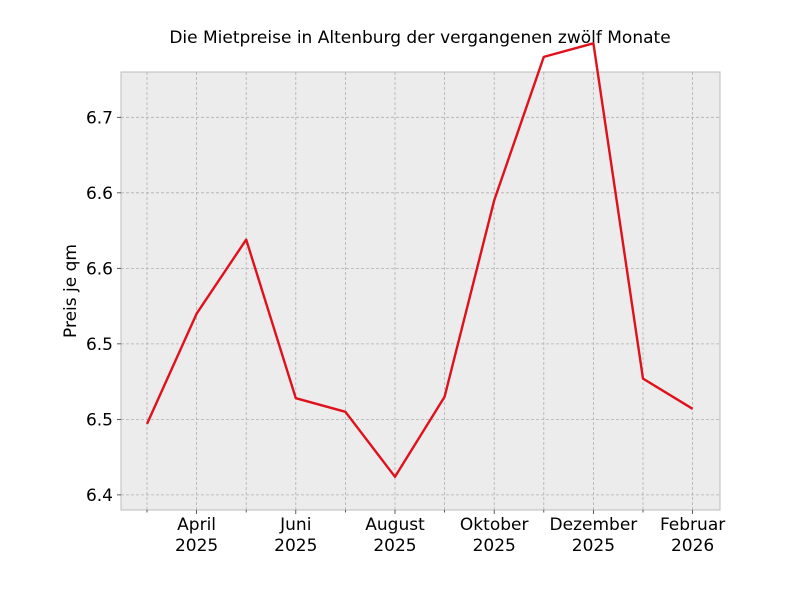  I want to click on x-tick-label-month: April, so click(196, 525).